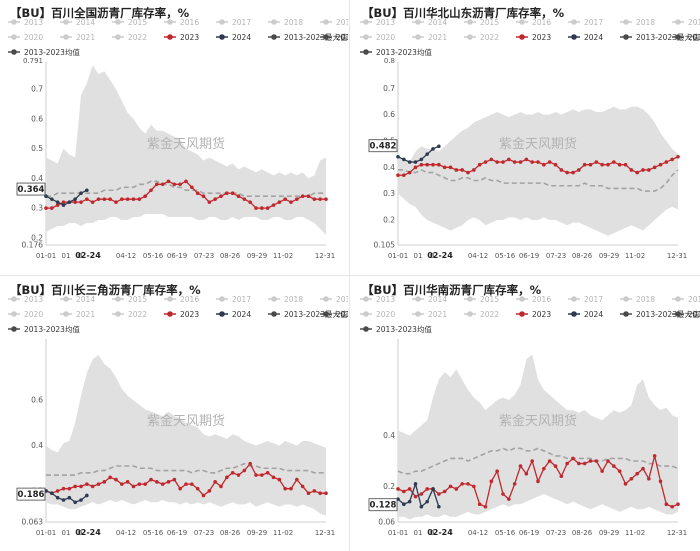  Describe the element at coordinates (626, 314) in the screenshot. I see `legend-marker-2013-2023最大值` at that location.